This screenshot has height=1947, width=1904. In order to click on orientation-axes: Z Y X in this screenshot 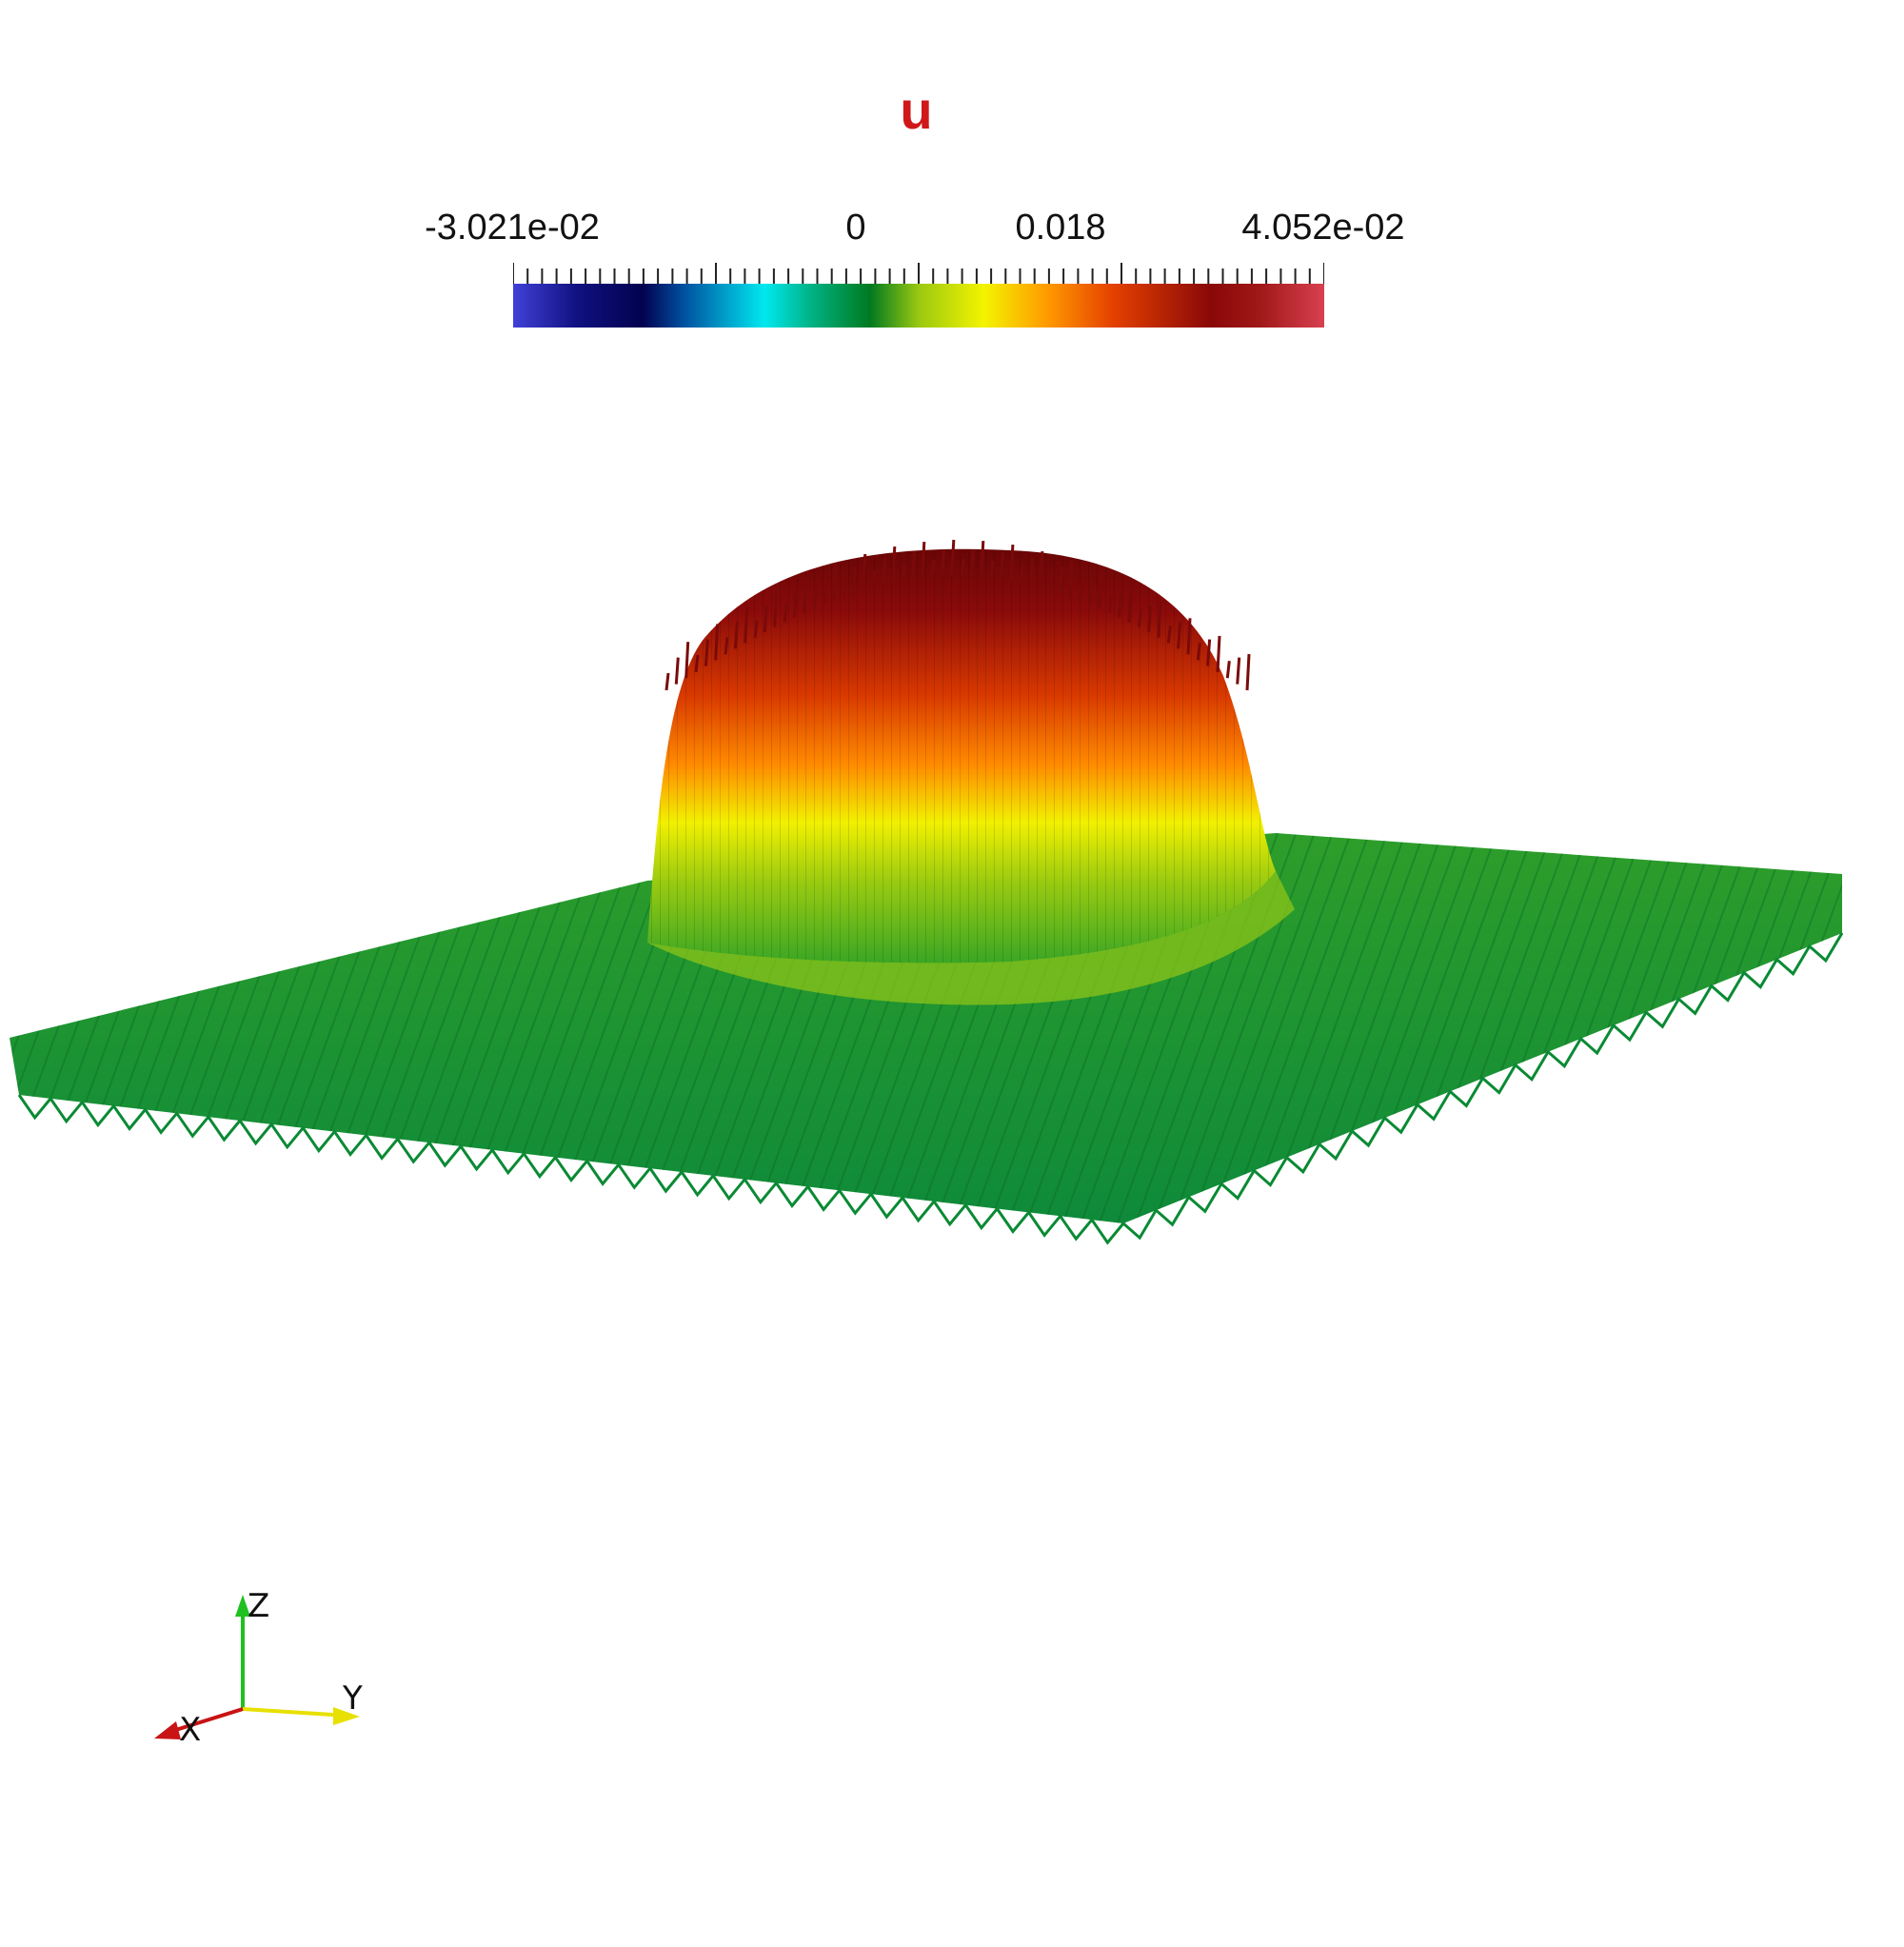, I will do `click(258, 1668)`.